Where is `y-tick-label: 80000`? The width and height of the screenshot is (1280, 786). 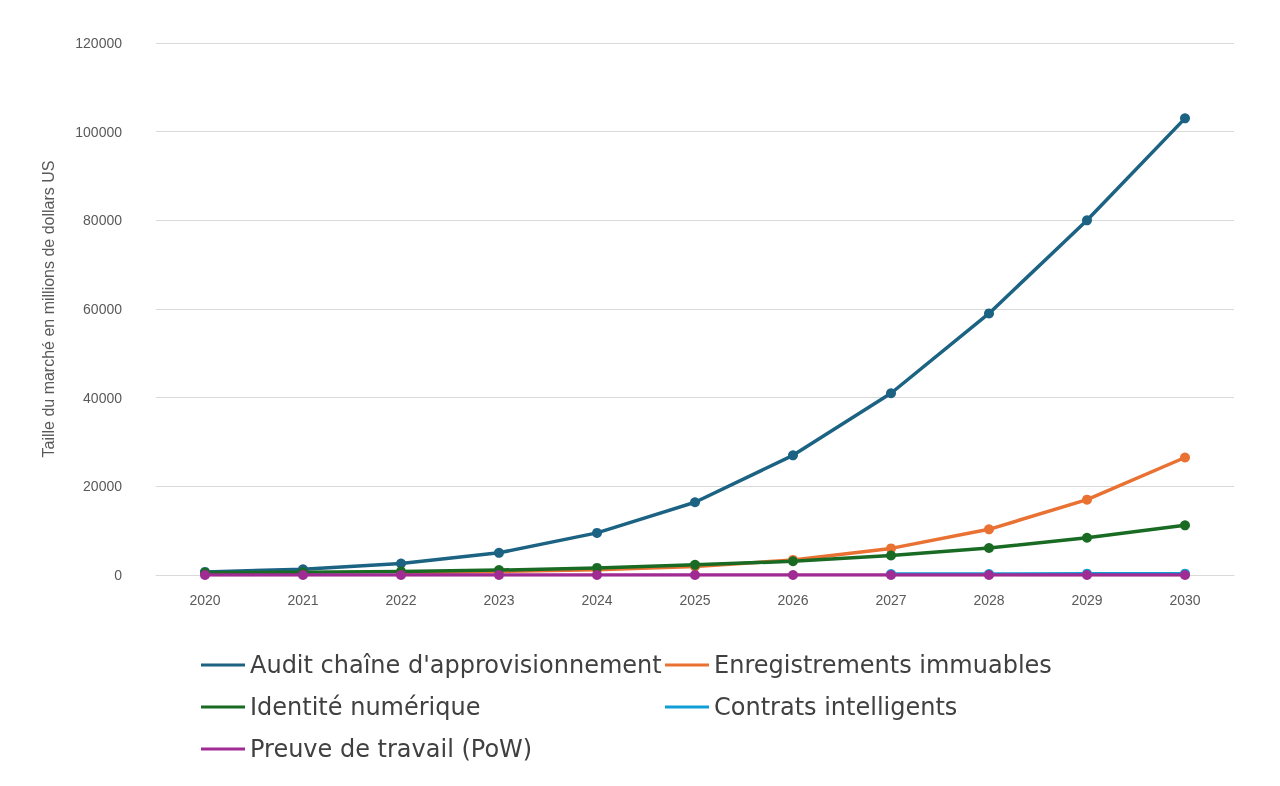
y-tick-label: 80000 is located at coordinates (103, 220).